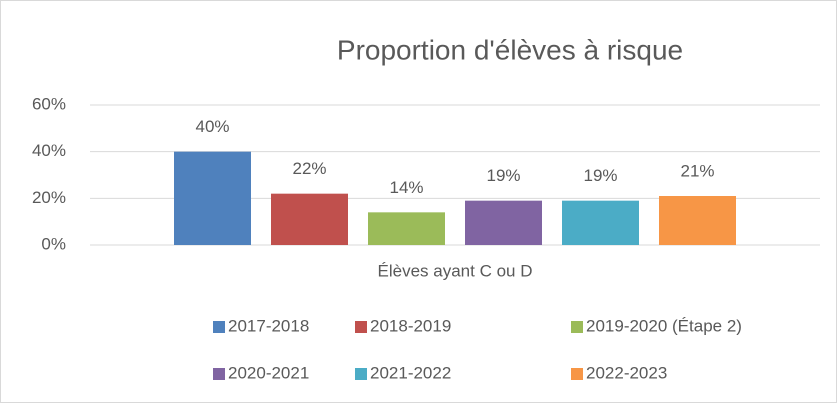  I want to click on data-label: 22%, so click(309, 168).